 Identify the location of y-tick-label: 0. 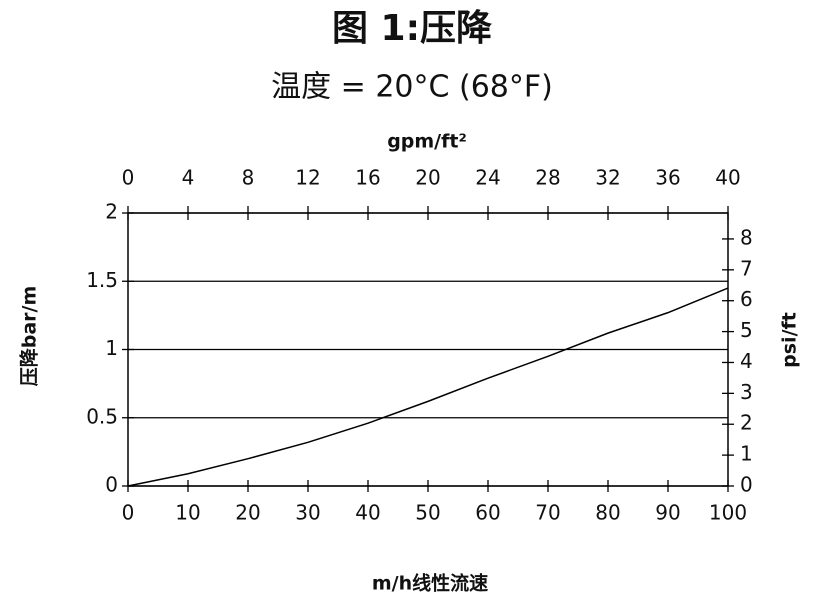
(111, 485).